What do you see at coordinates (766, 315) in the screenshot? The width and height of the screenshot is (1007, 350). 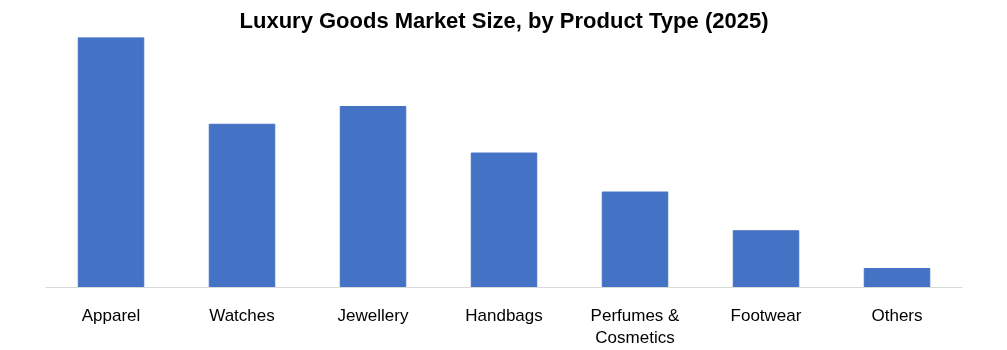 I see `x-tick-label: Footwear` at bounding box center [766, 315].